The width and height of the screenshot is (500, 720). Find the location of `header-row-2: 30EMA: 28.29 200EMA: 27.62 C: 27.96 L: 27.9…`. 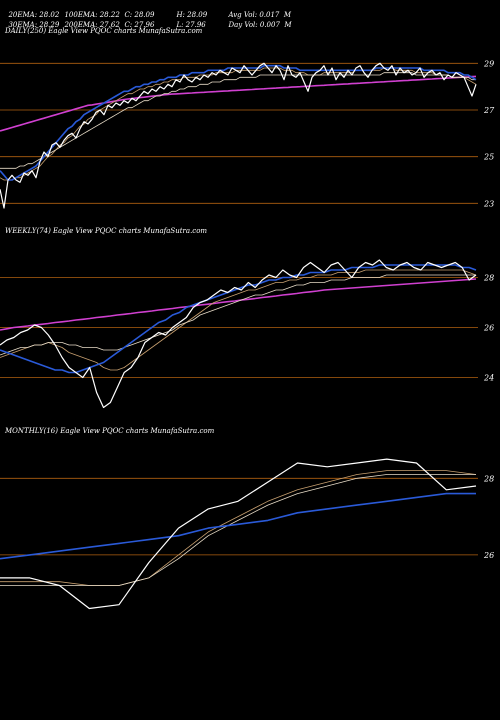

header-row-2: 30EMA: 28.29 200EMA: 27.62 C: 27.96 L: 27.9… is located at coordinates (148, 21).